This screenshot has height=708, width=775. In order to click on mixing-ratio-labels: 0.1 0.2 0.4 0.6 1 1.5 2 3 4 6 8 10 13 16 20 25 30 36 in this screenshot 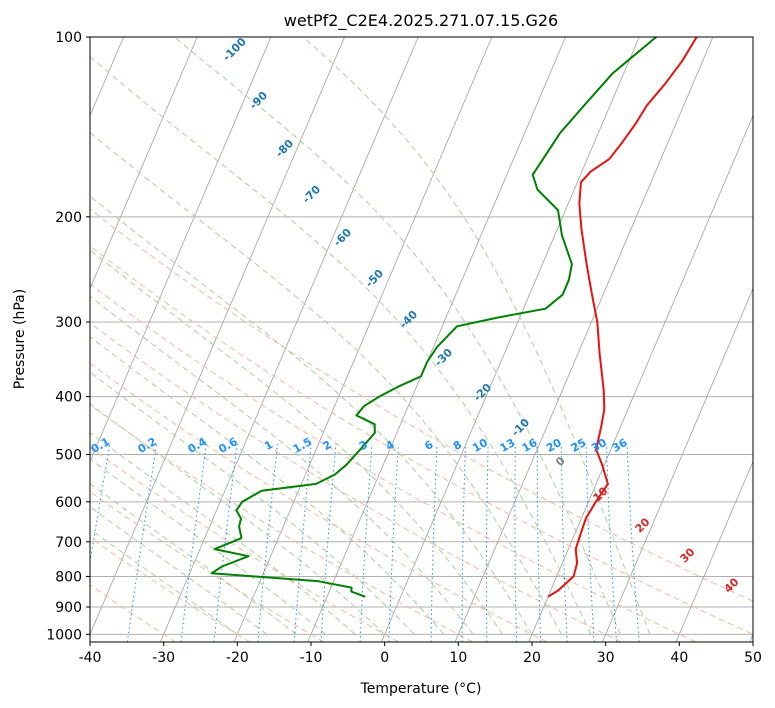, I will do `click(359, 445)`.